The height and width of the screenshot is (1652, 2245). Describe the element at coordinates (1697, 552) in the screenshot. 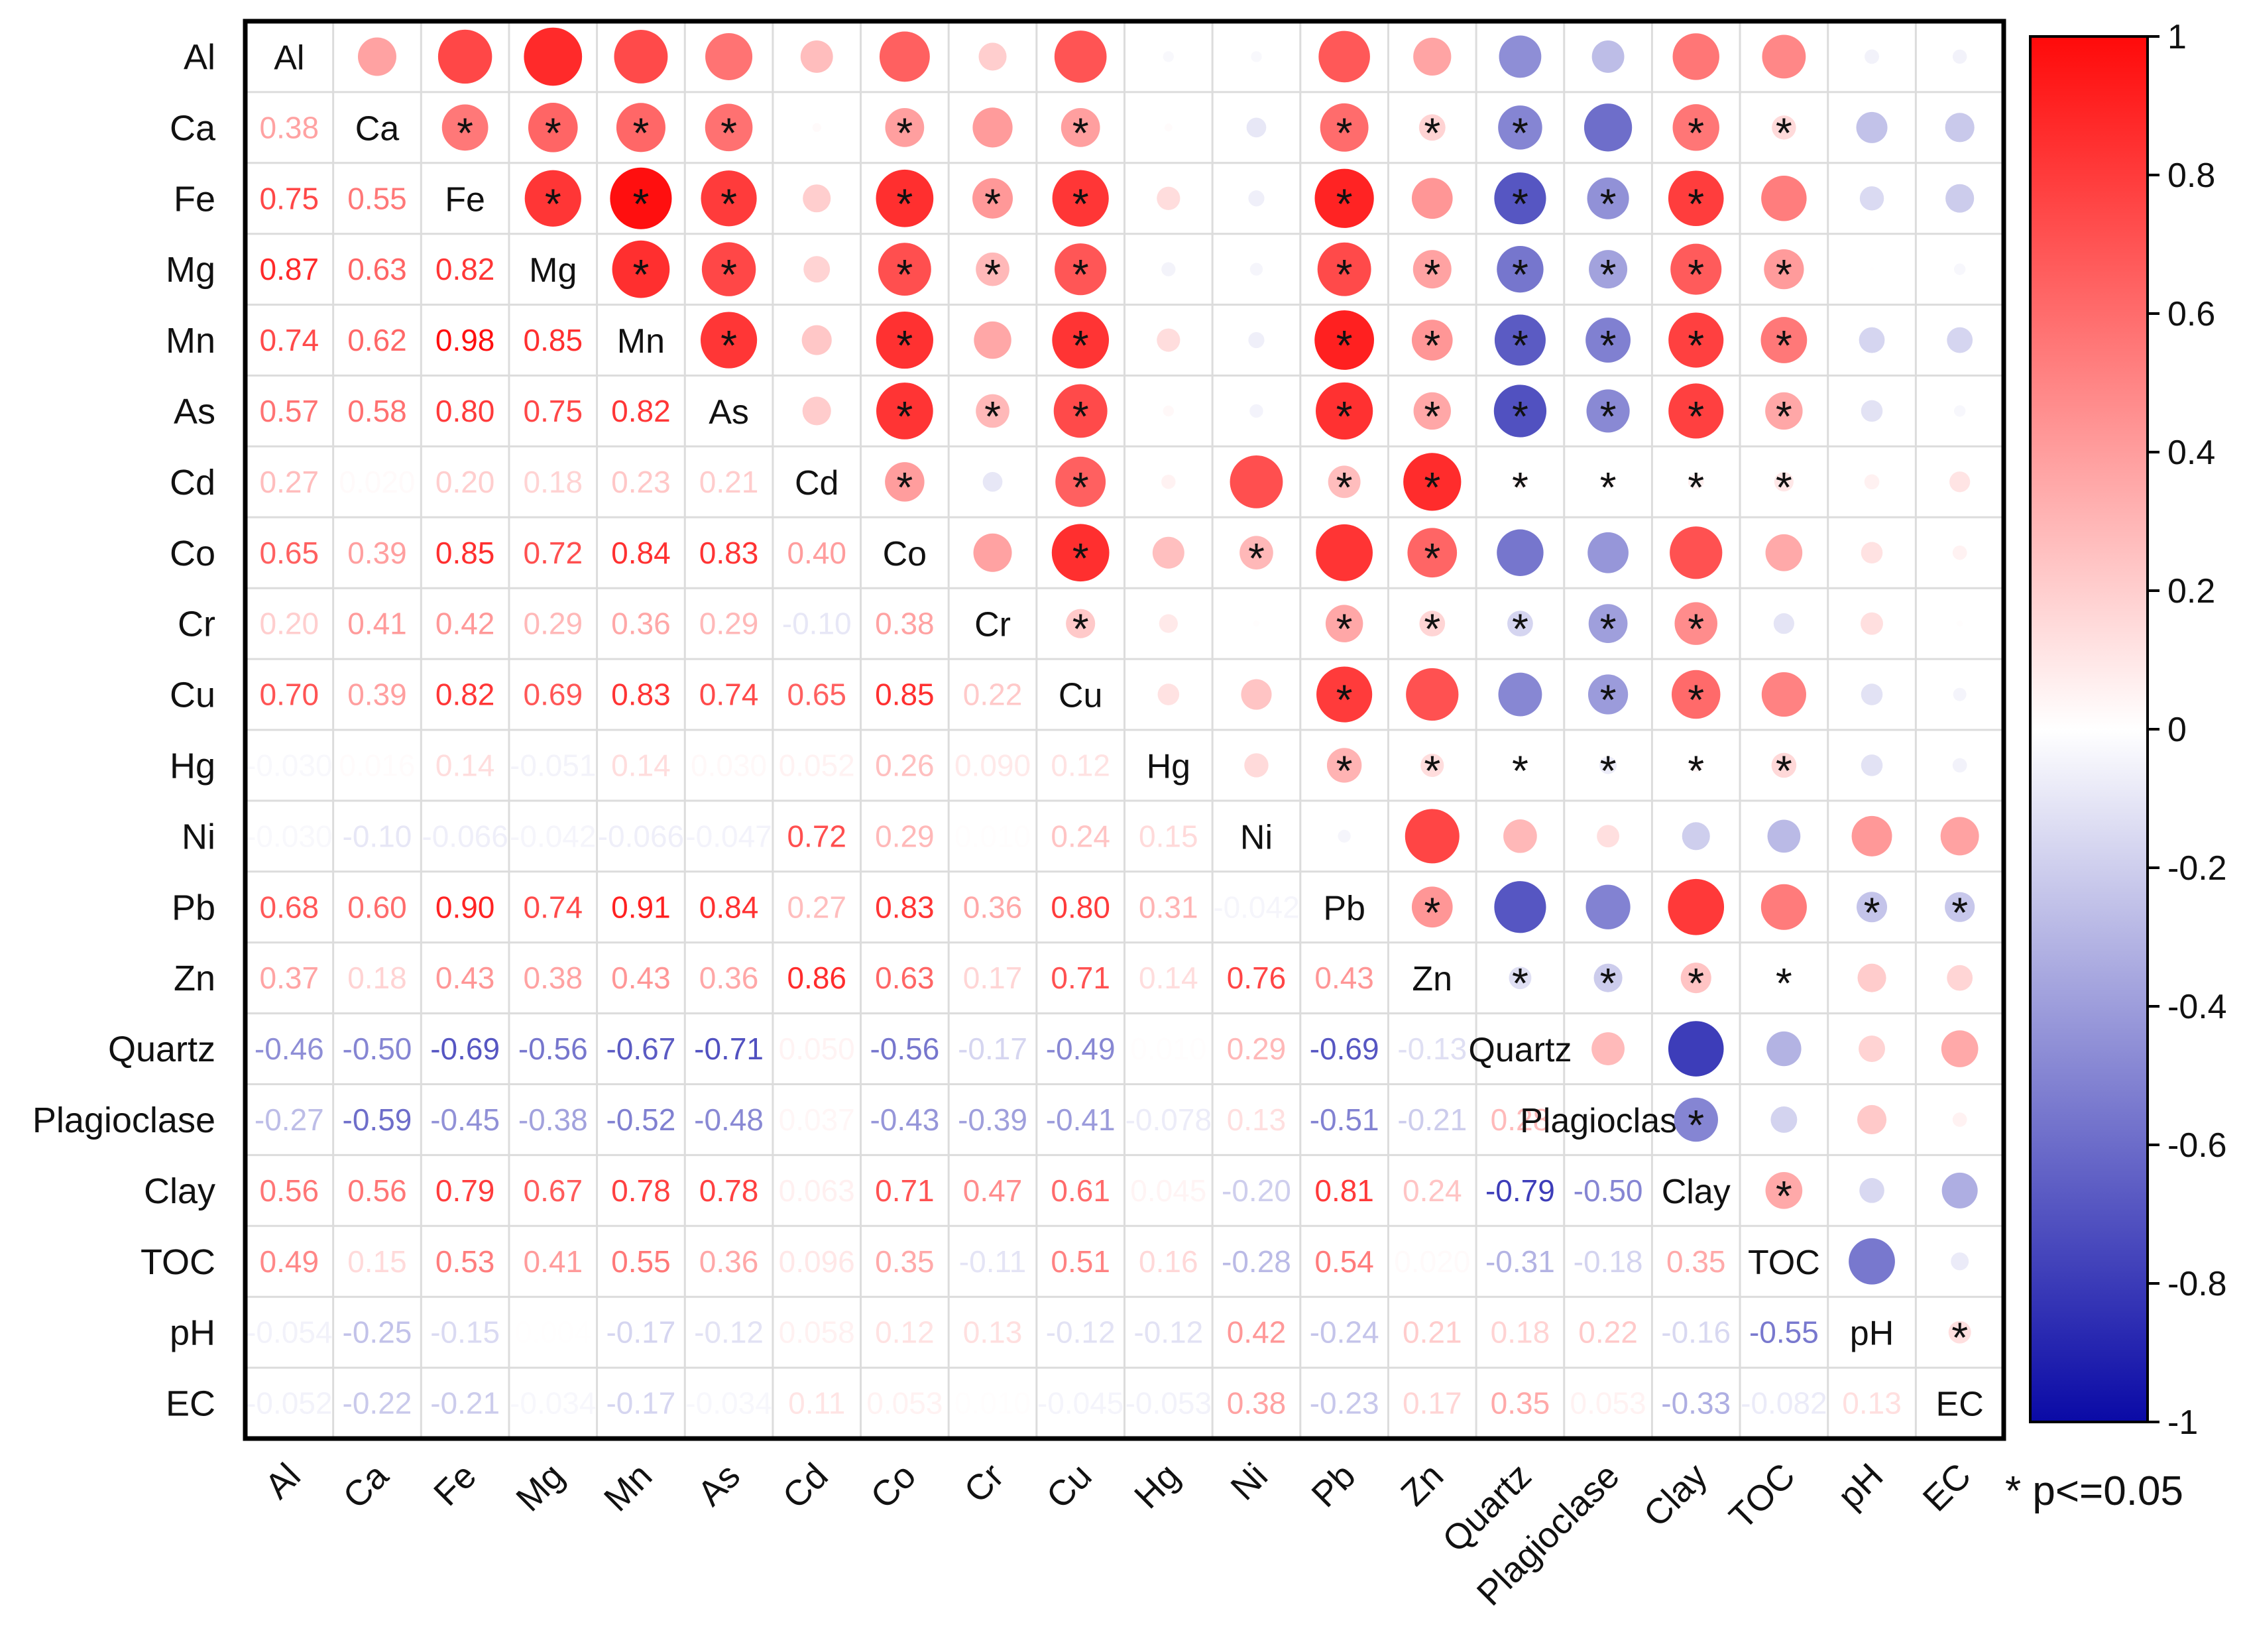

I see `circle-Co-Clay` at that location.